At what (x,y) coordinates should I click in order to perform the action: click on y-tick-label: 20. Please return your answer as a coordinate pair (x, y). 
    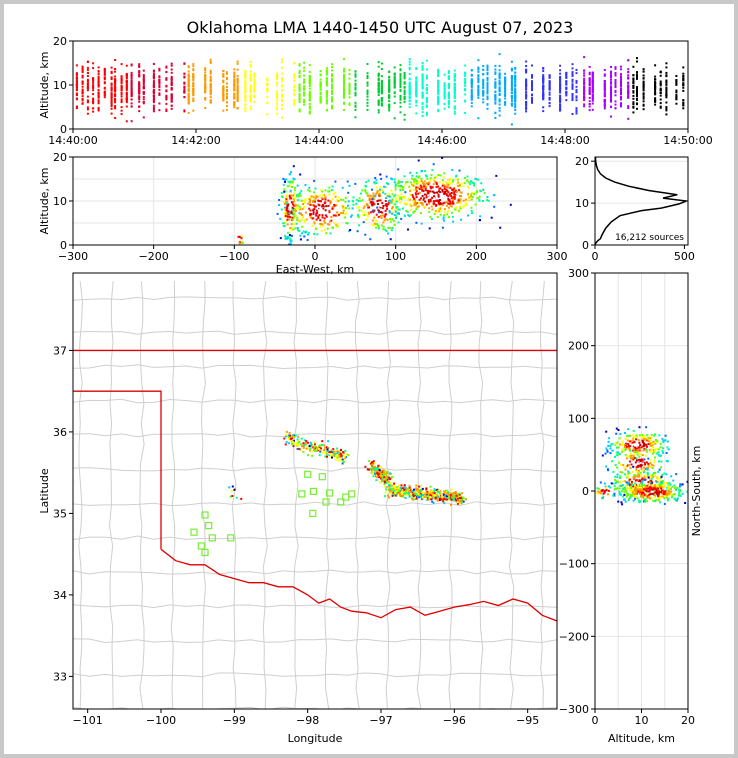
    Looking at the image, I should click on (582, 161).